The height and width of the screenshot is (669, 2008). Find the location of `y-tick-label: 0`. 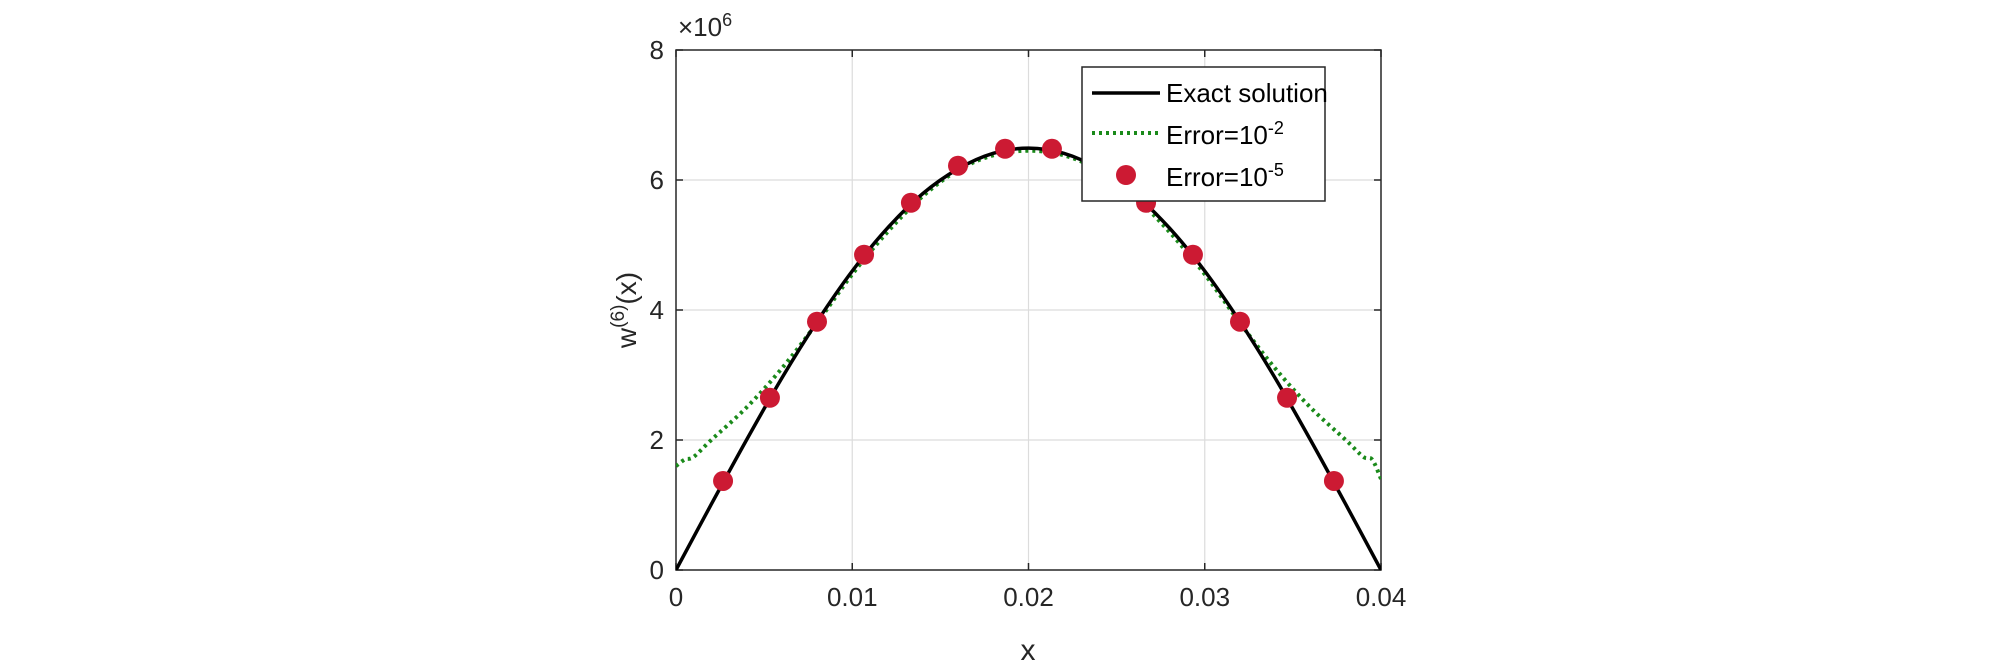

y-tick-label: 0 is located at coordinates (657, 570).